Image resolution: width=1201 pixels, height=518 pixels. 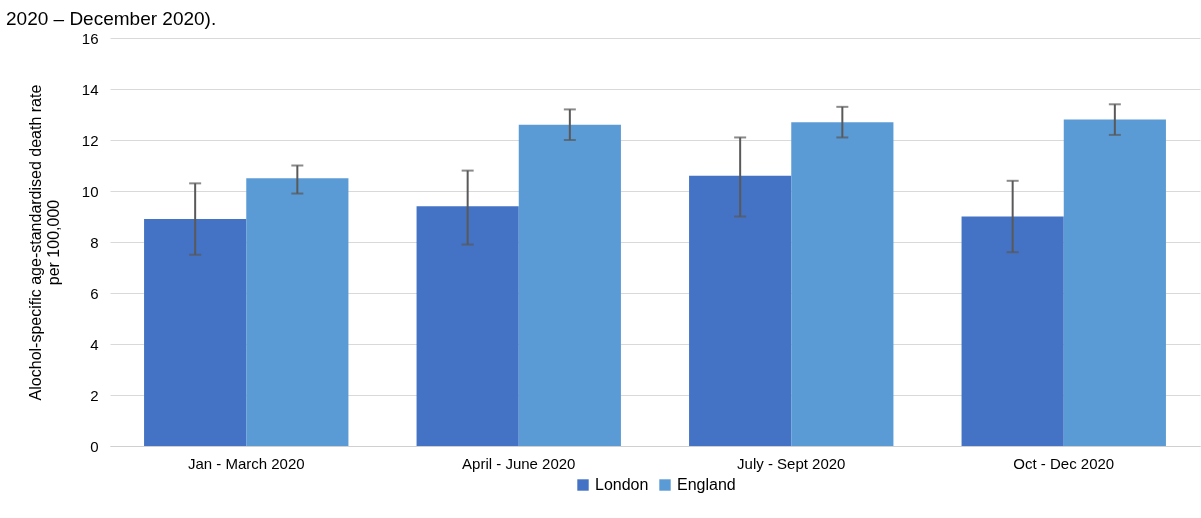 I want to click on y-tick-label: 8, so click(x=94, y=242).